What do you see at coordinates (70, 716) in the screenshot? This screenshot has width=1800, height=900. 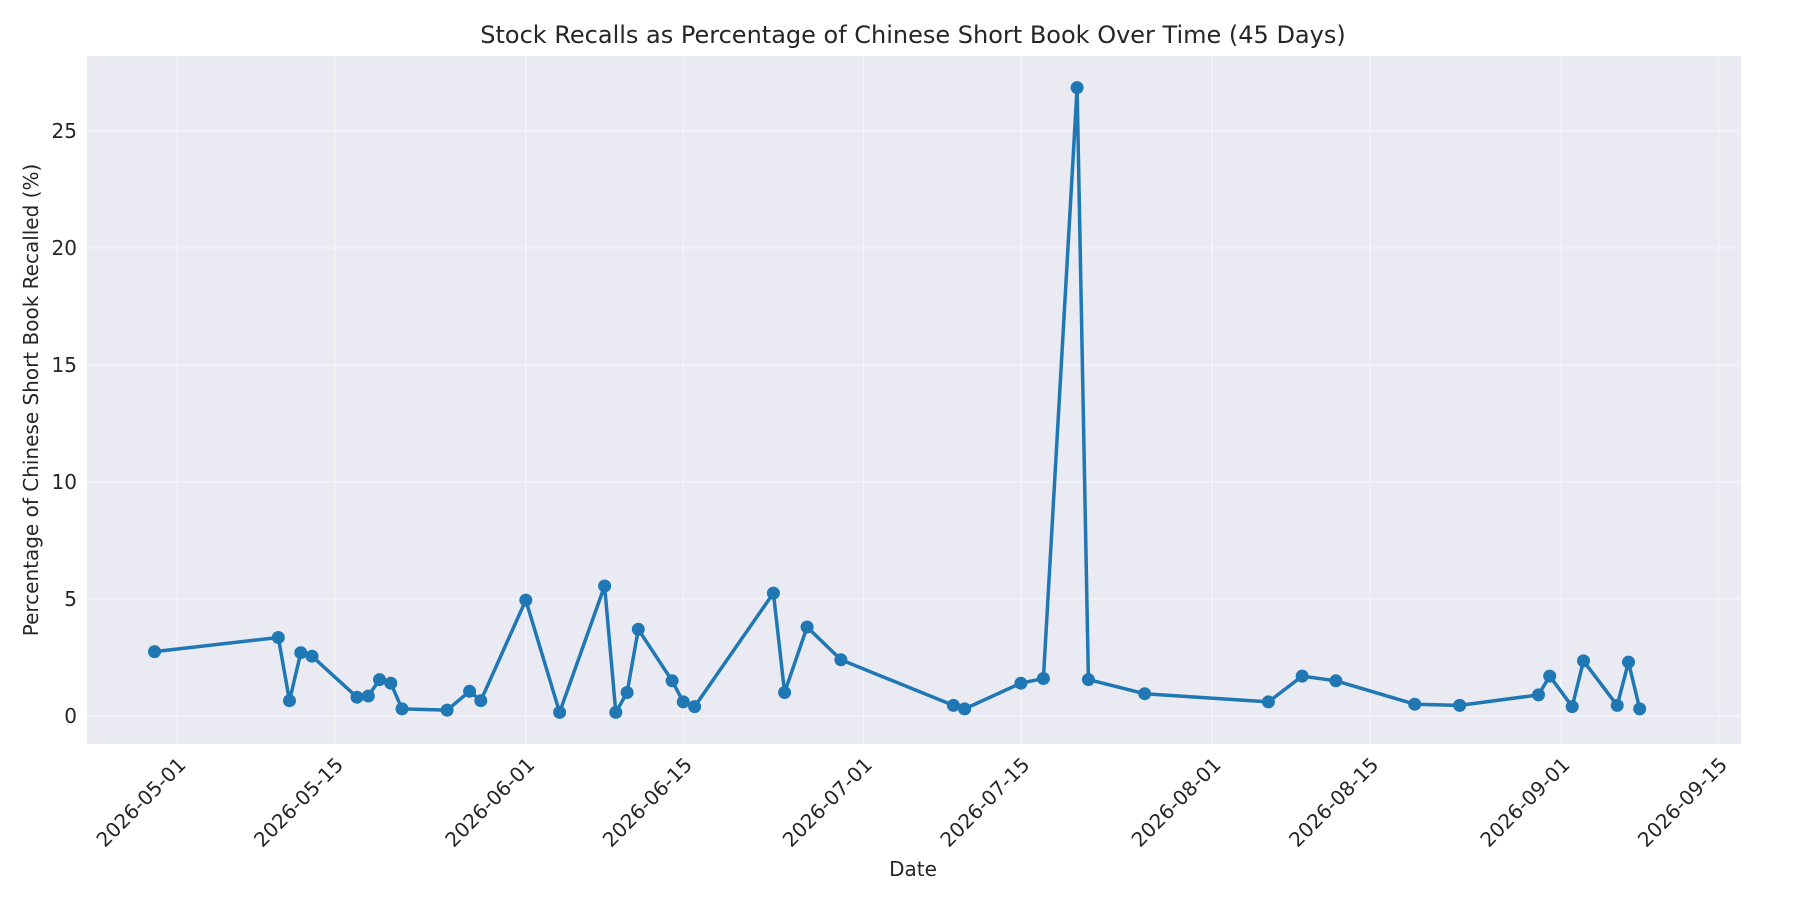 I see `y-tick-label: 0` at bounding box center [70, 716].